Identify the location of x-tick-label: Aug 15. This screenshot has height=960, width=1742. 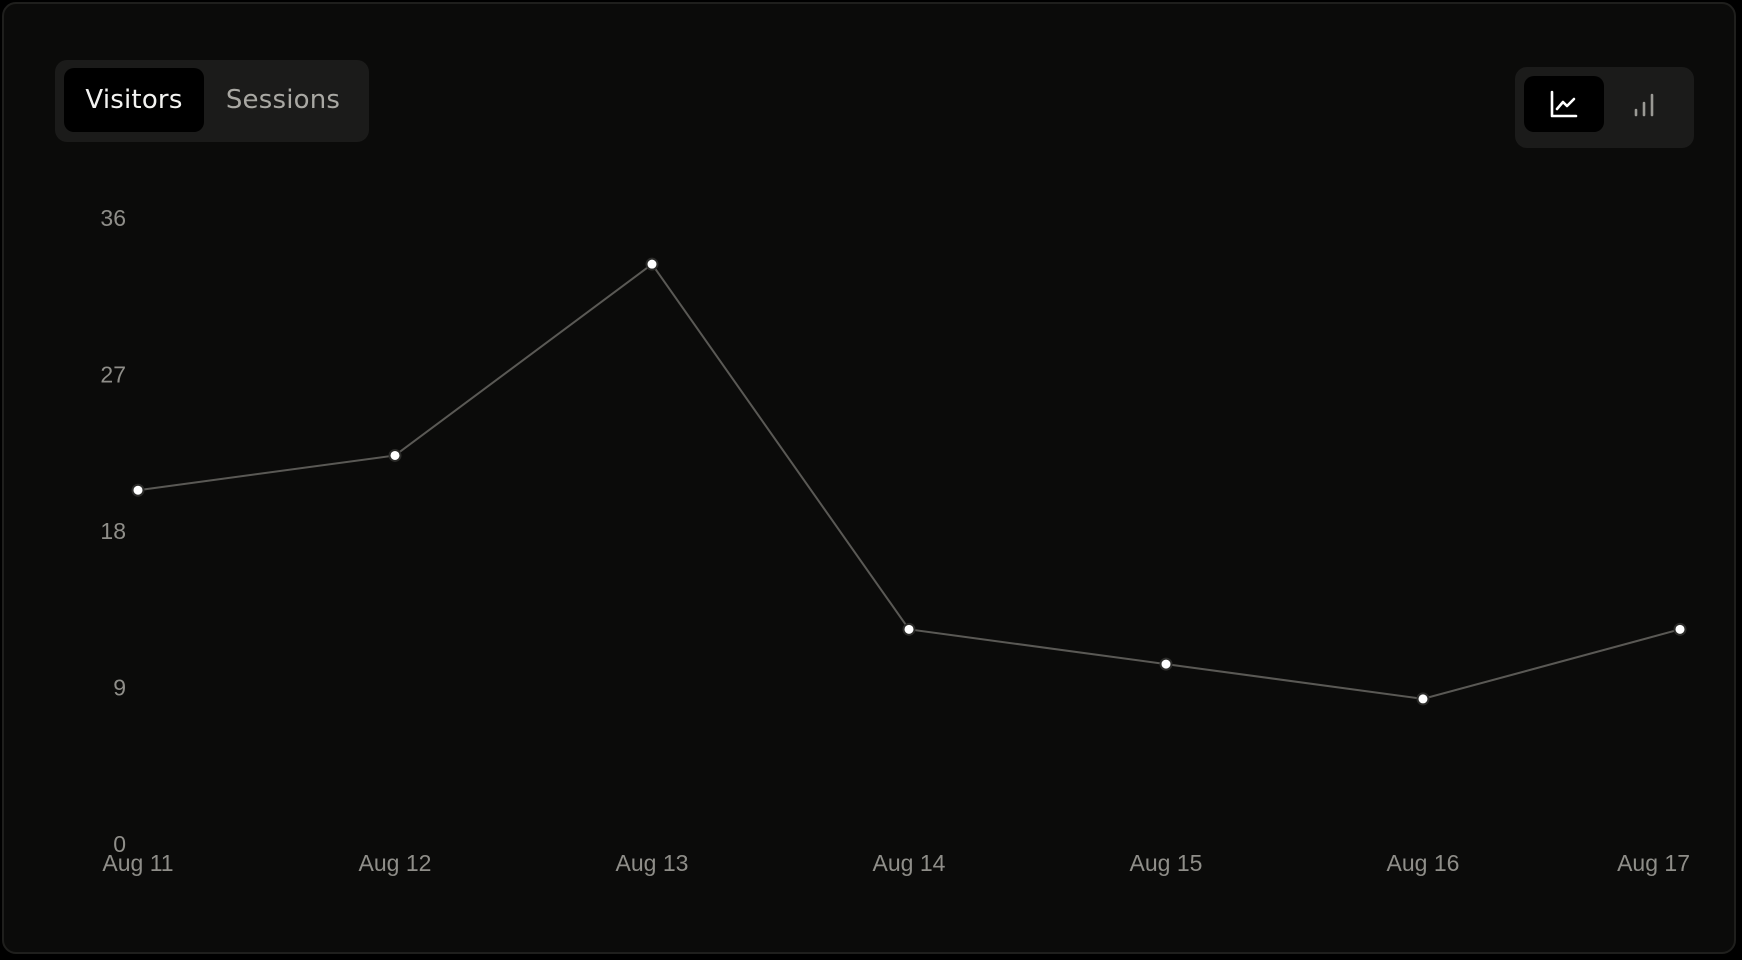
(1166, 863).